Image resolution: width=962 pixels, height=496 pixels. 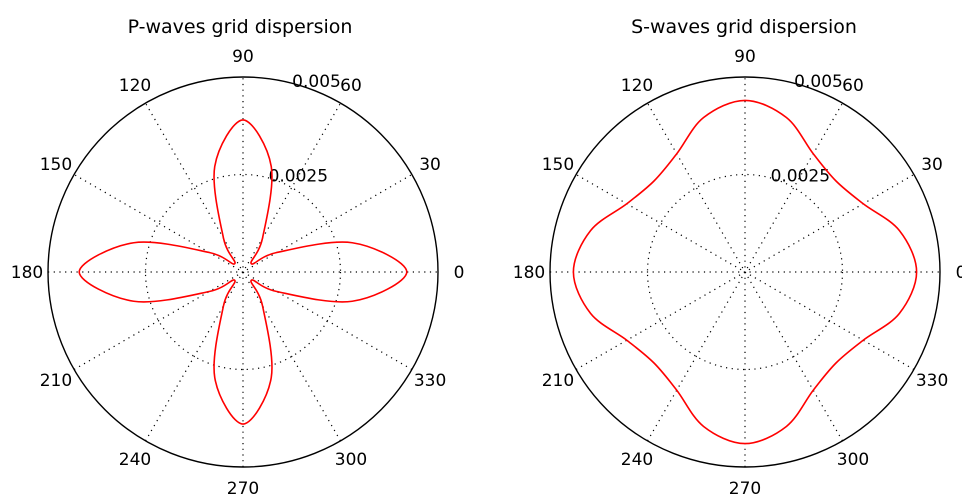 I want to click on chart-title: S-waves grid dispersion, so click(x=744, y=27).